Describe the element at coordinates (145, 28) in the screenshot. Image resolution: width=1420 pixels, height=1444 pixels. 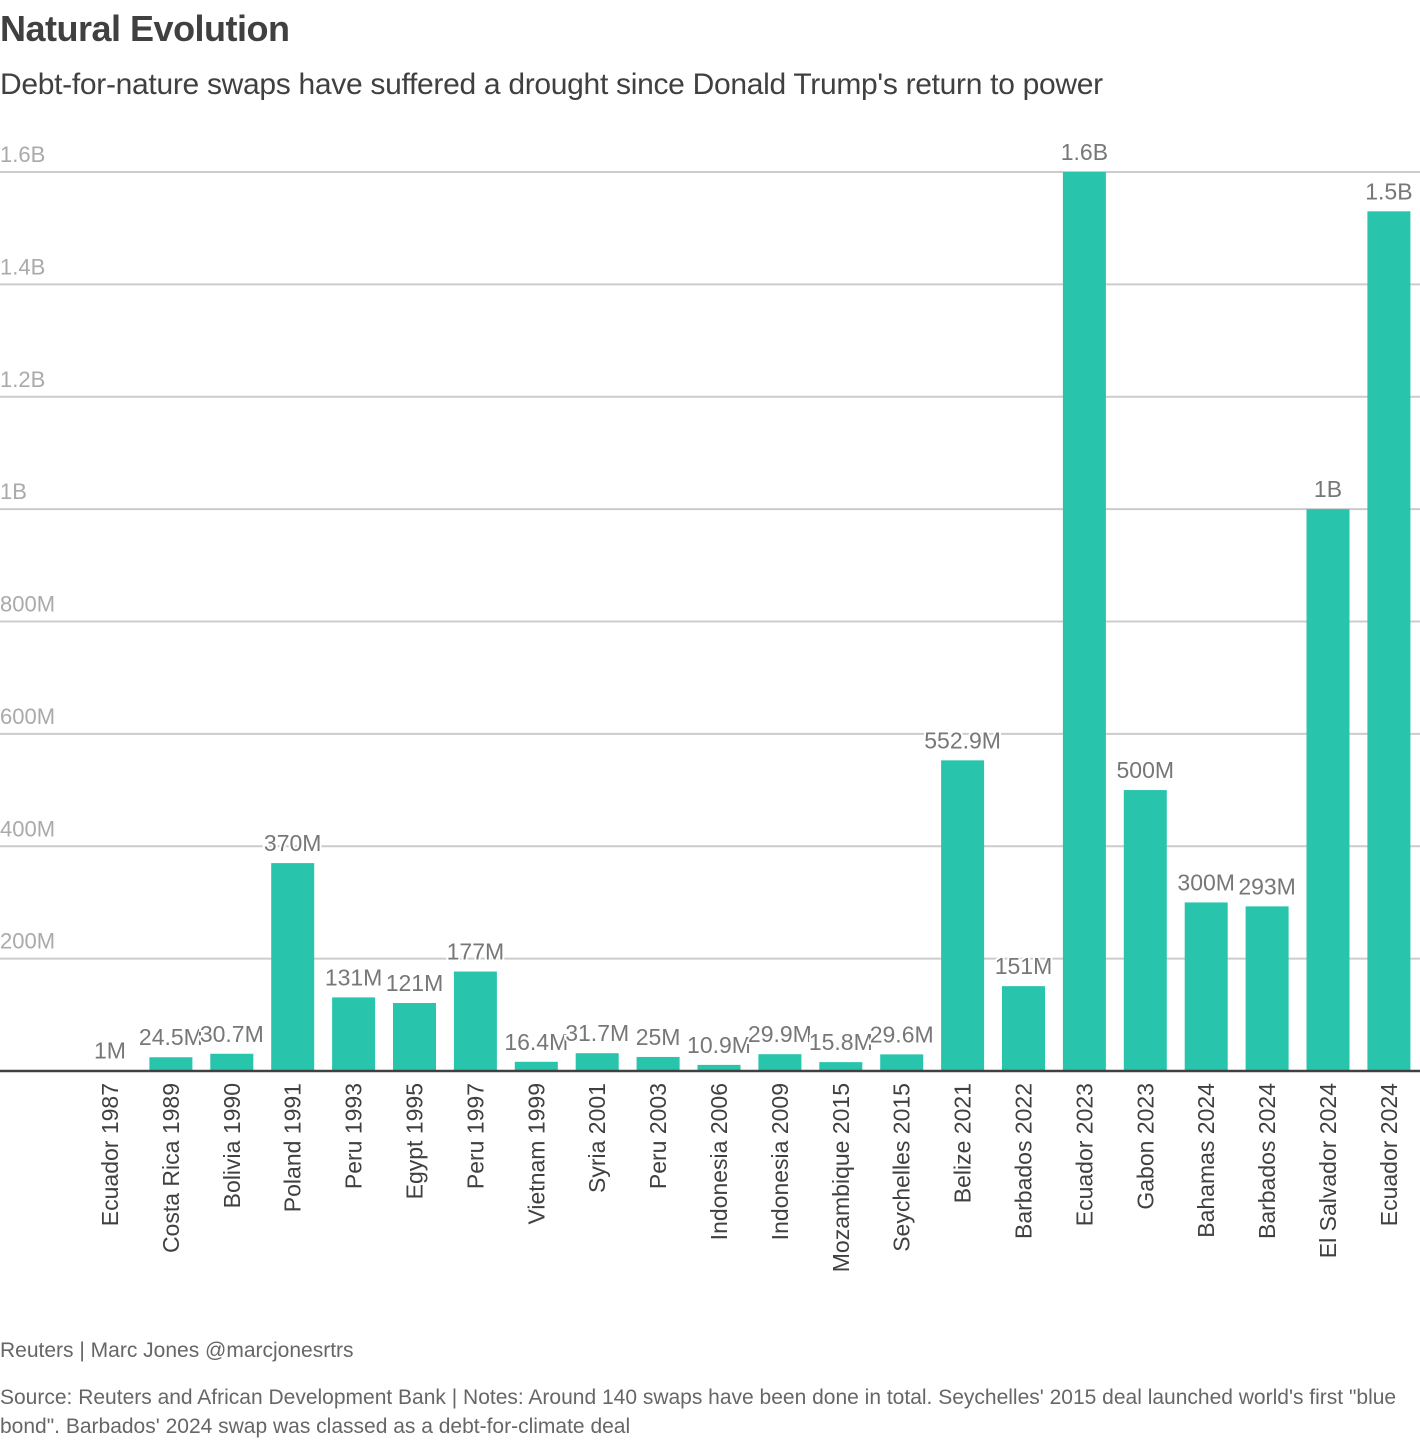
I see `chart-title: Natural Evolution` at that location.